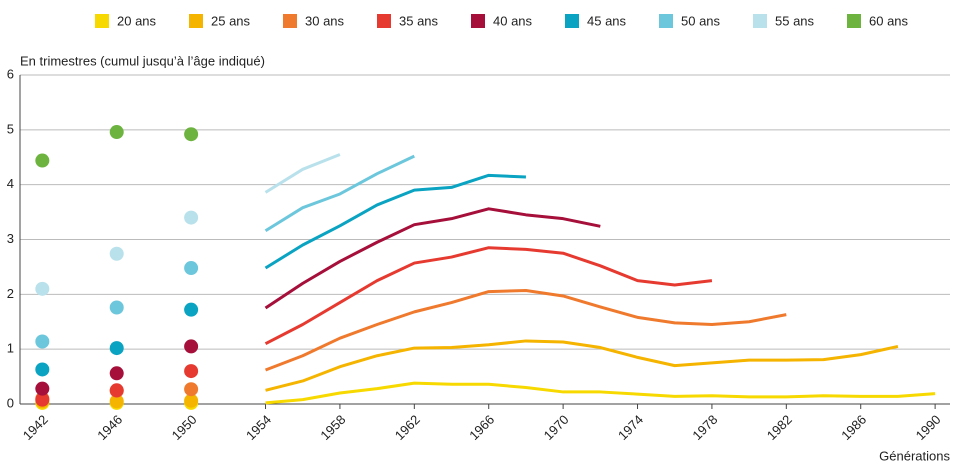 This screenshot has height=466, width=956. I want to click on x-tick-label: 1978, so click(704, 427).